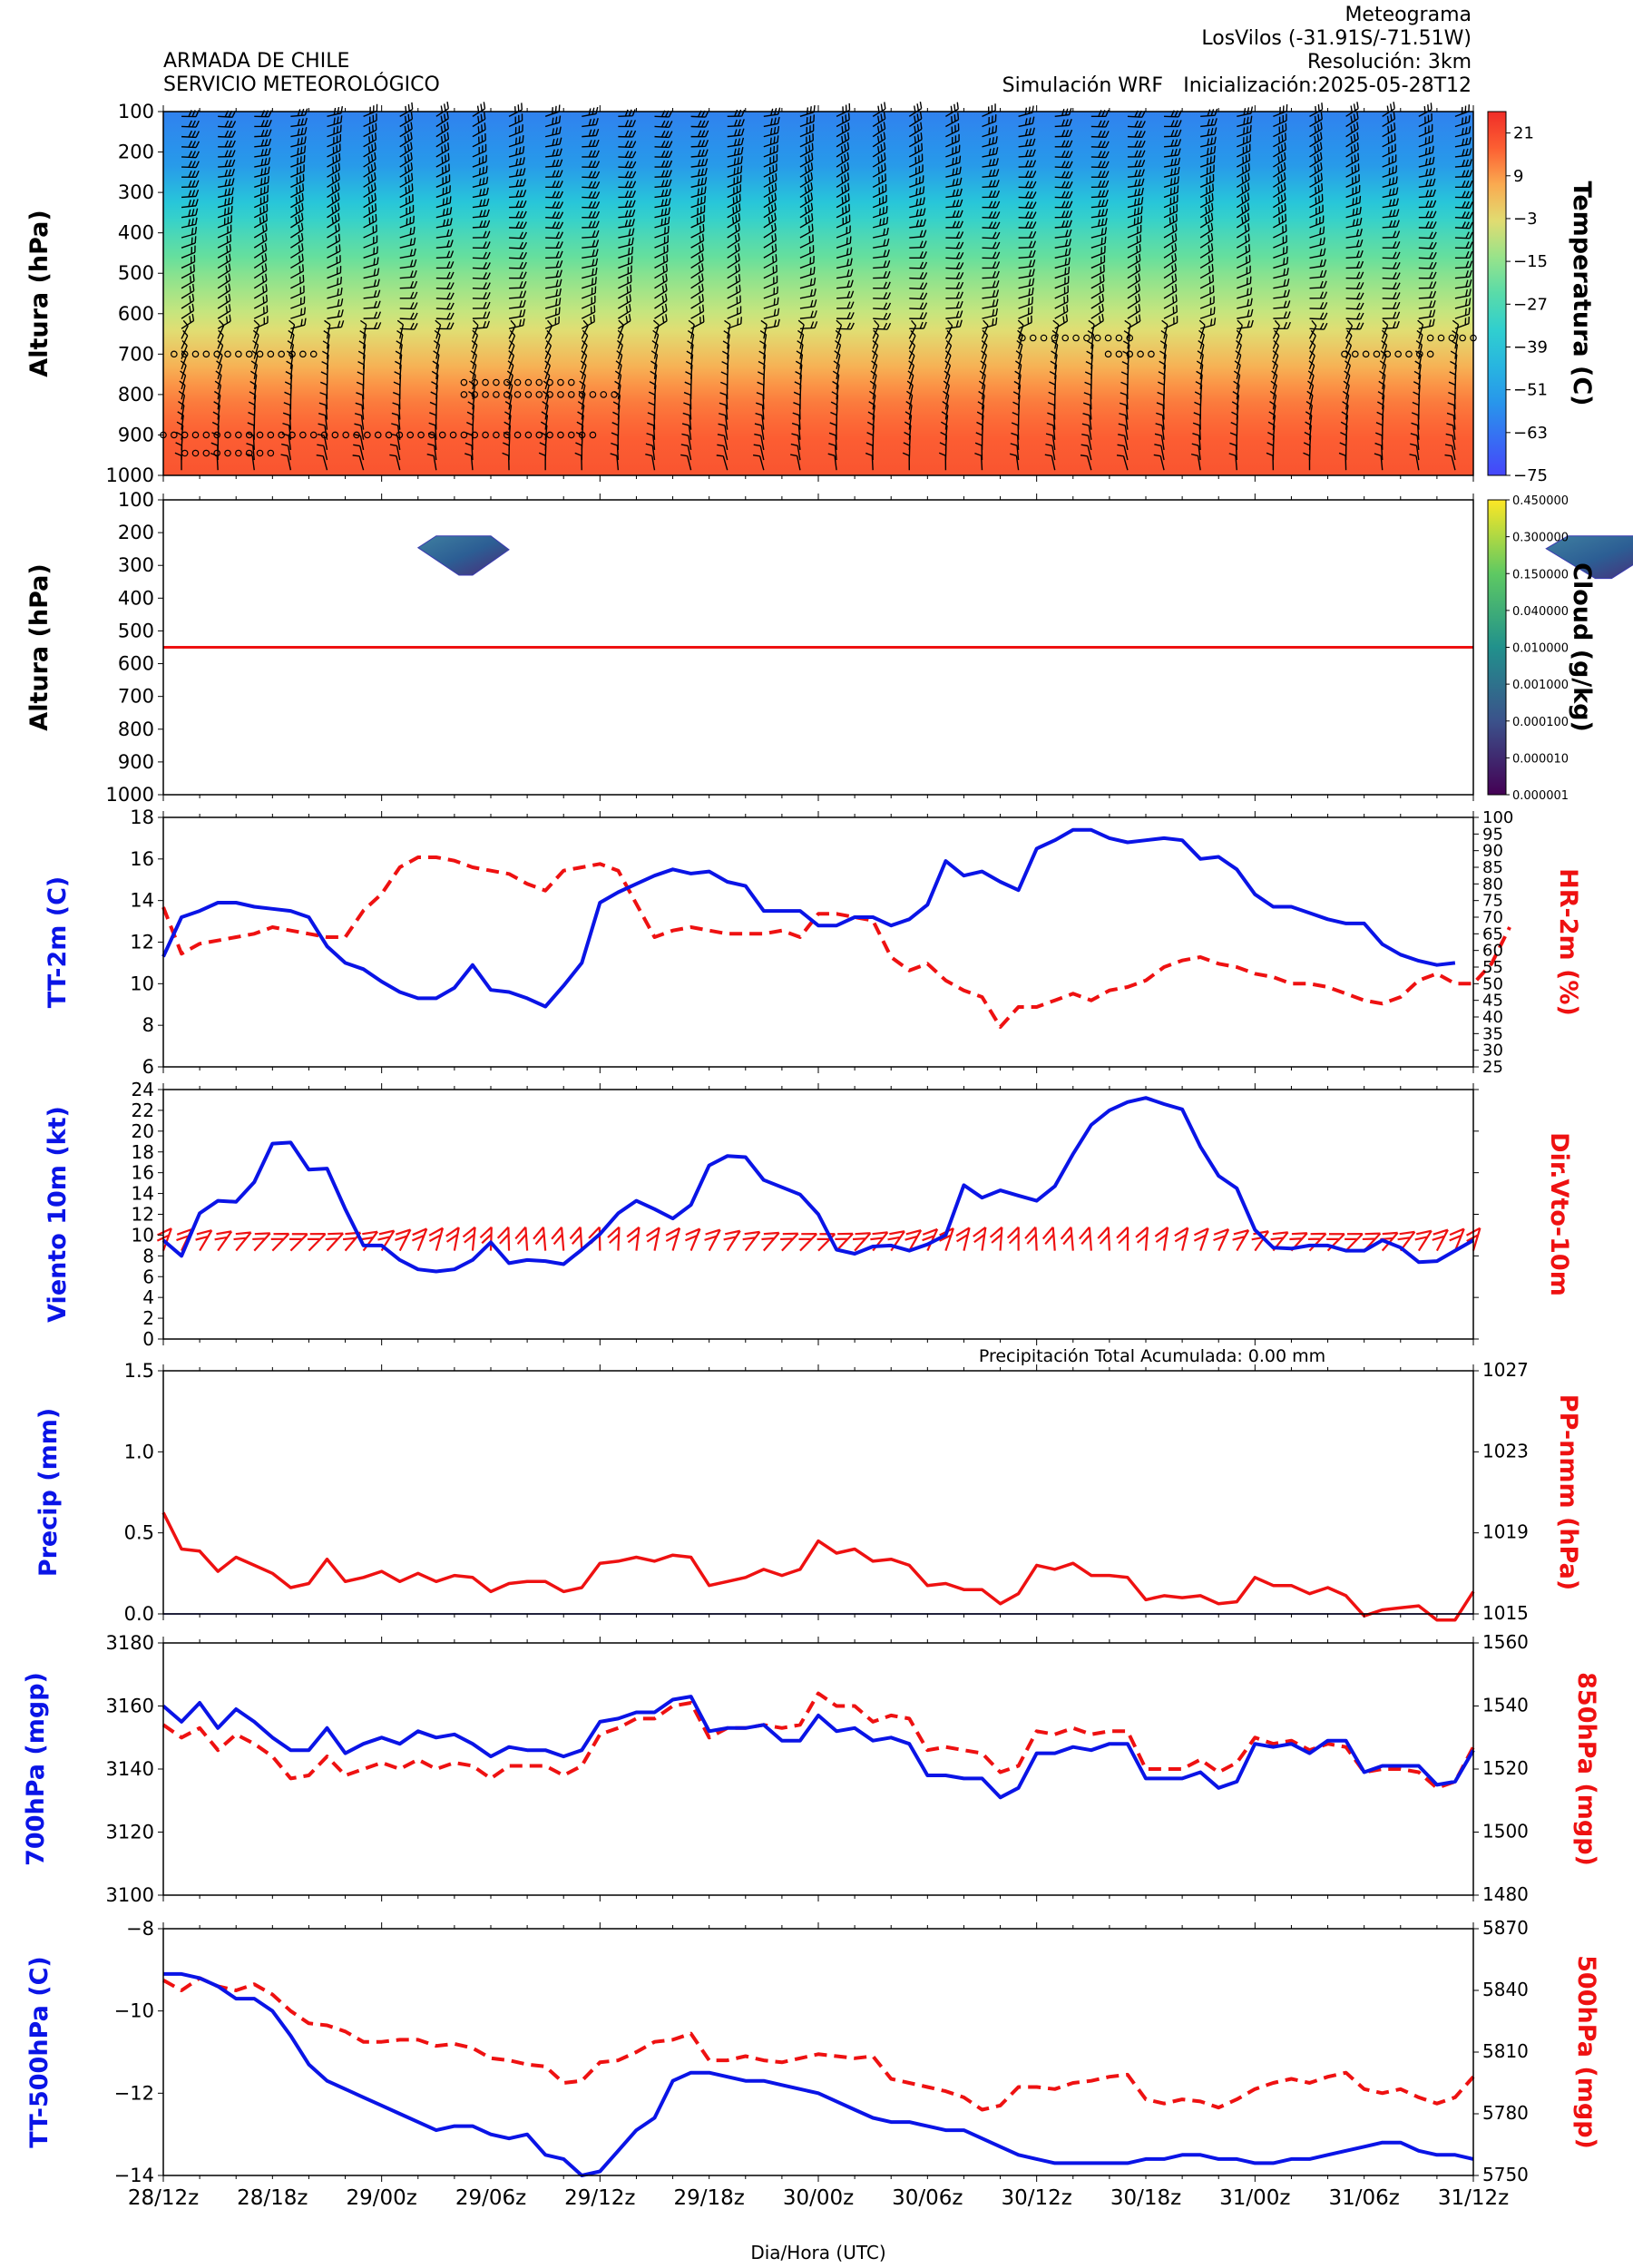 Image resolution: width=1633 pixels, height=2268 pixels. I want to click on y-tick-label: 20, so click(143, 1131).